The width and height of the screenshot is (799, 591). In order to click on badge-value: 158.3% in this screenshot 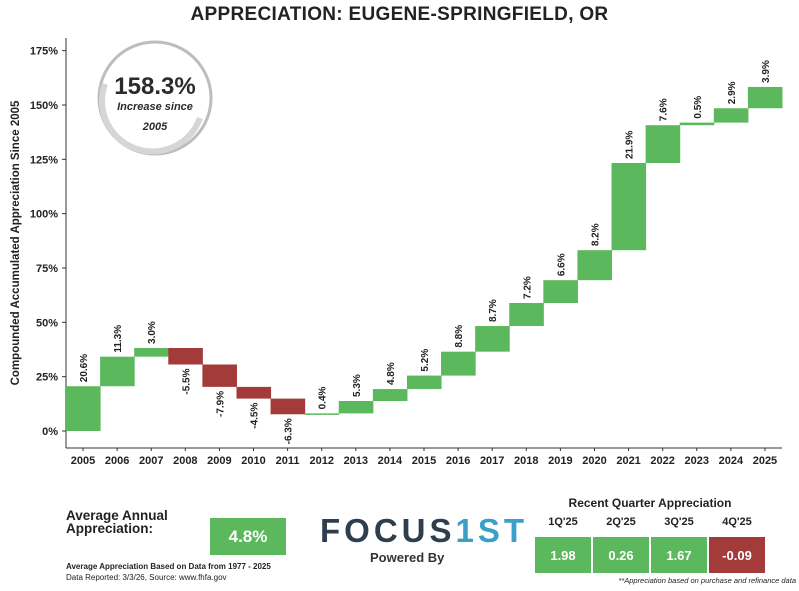, I will do `click(154, 86)`.